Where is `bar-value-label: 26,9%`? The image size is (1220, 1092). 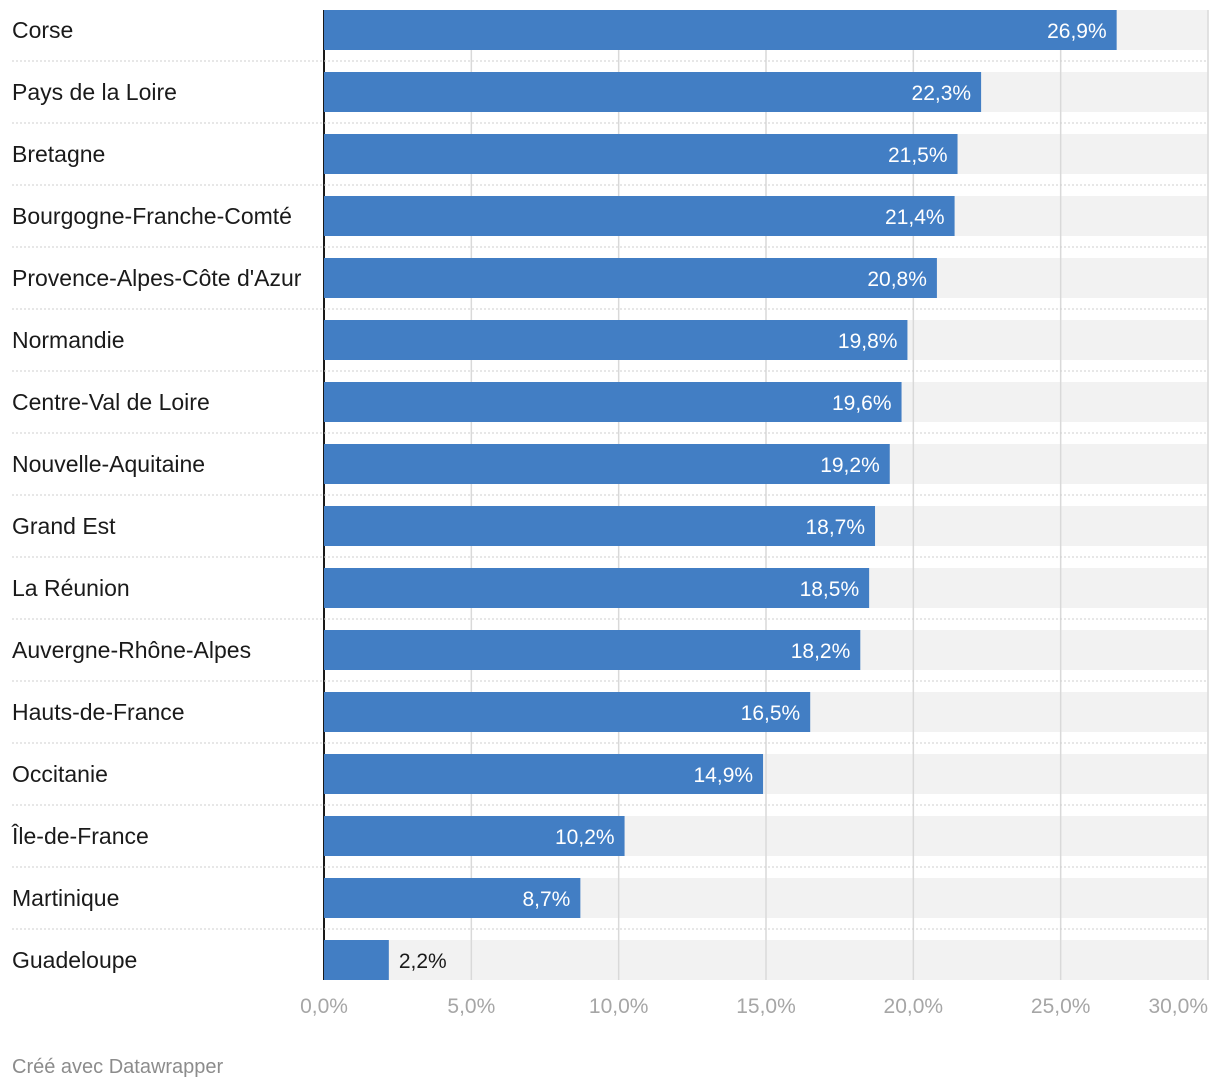
bar-value-label: 26,9% is located at coordinates (1077, 31).